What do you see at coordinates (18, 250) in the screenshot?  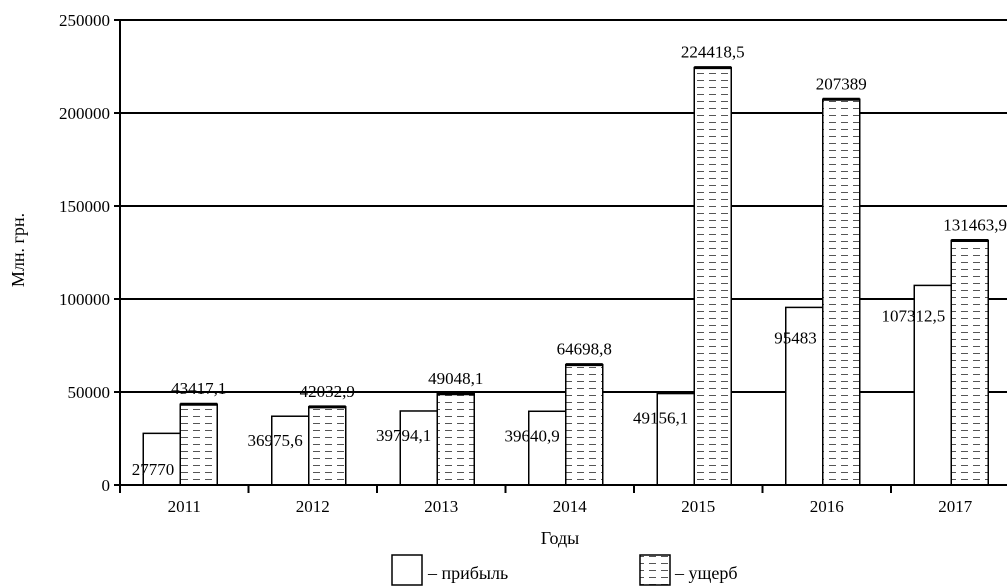 I see `y-axis-title: Млн. грн.` at bounding box center [18, 250].